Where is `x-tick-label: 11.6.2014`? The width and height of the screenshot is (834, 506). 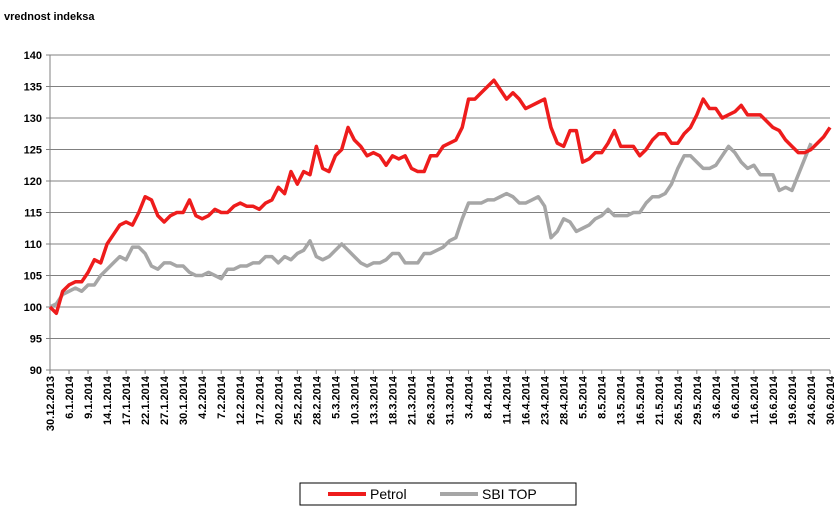 x-tick-label: 11.6.2014 is located at coordinates (755, 399).